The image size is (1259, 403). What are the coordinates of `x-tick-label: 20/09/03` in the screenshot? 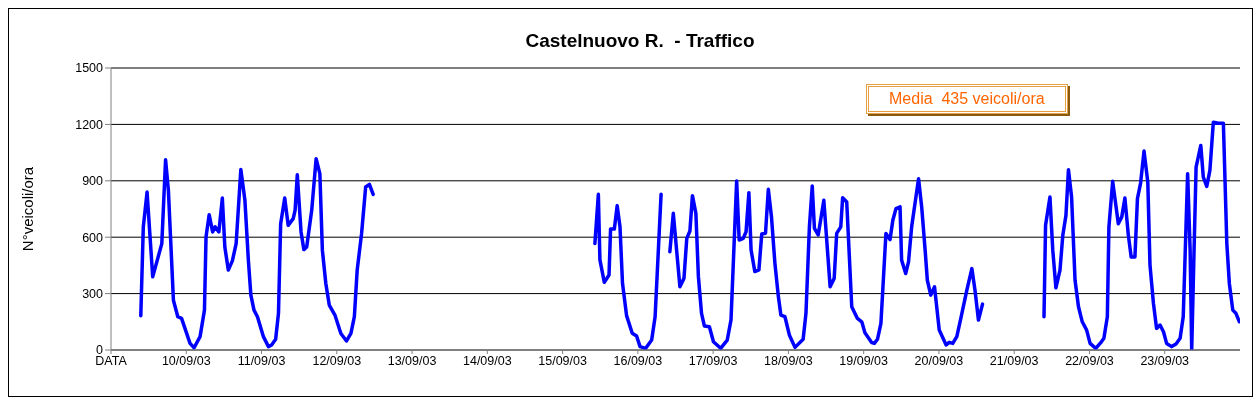 It's located at (939, 360).